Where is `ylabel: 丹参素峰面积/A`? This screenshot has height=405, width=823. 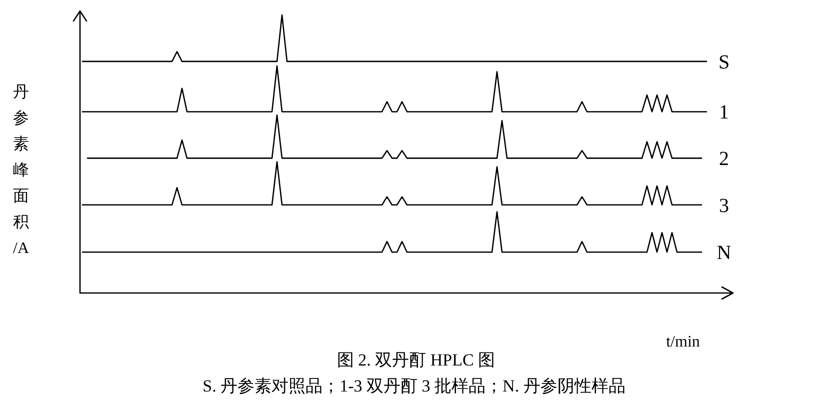
ylabel: 丹参素峰面积/A is located at coordinates (21, 171).